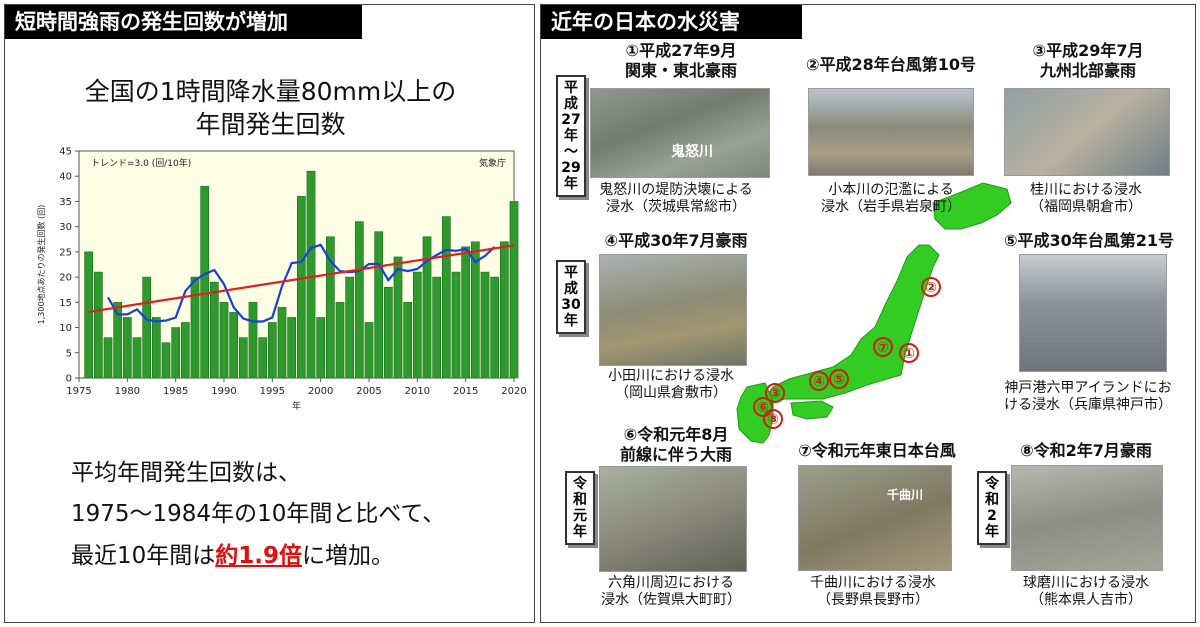 The height and width of the screenshot is (627, 1200). What do you see at coordinates (580, 484) in the screenshot?
I see `era3-line: 令` at bounding box center [580, 484].